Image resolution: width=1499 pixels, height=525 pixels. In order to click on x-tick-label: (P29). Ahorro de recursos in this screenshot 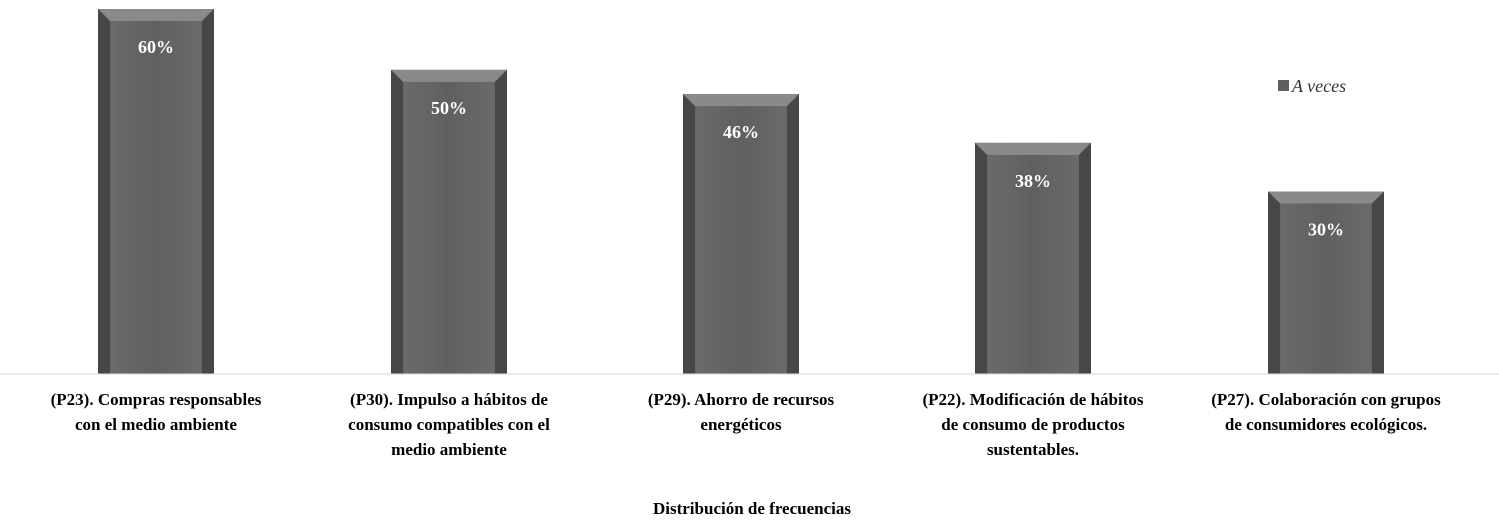, I will do `click(741, 399)`.